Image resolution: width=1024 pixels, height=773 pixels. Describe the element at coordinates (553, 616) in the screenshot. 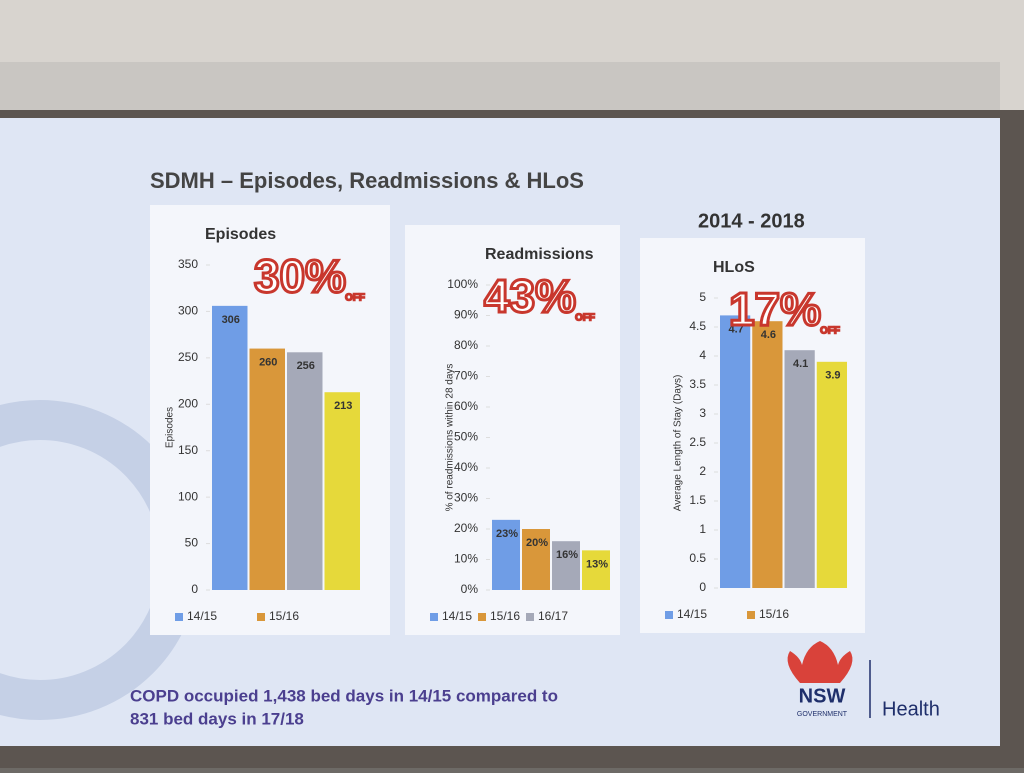

I see `legend-label: 16/17` at that location.